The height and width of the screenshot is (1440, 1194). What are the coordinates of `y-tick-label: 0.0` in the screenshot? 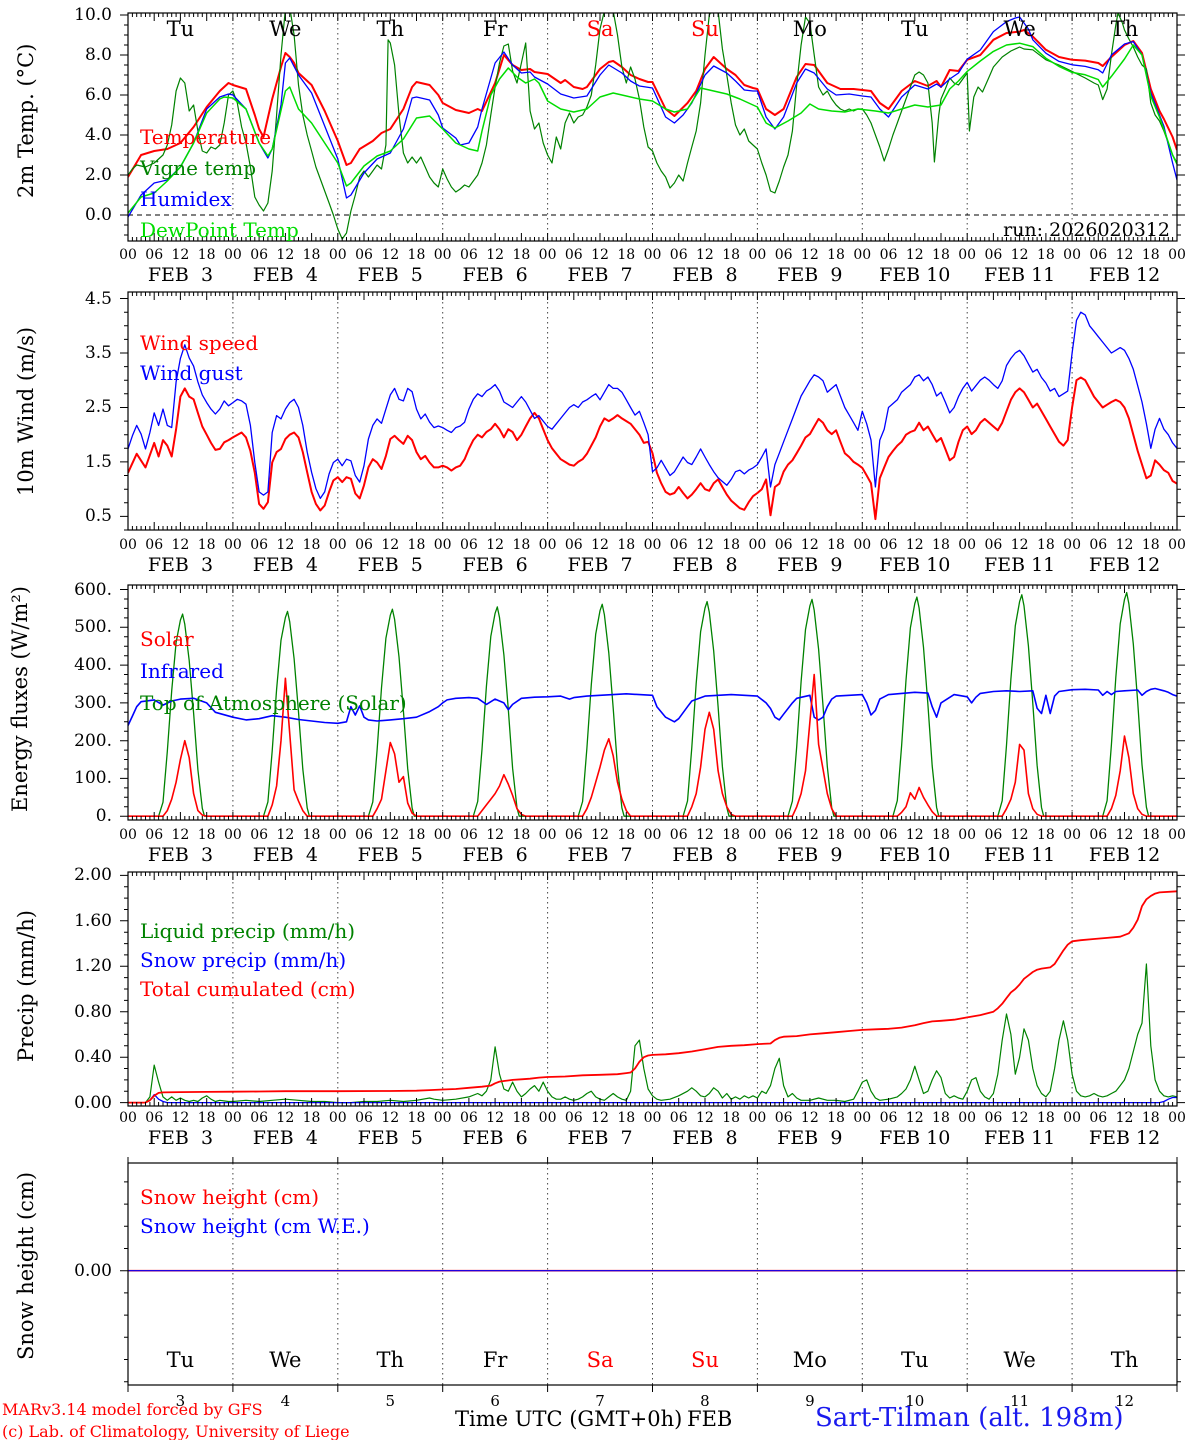 It's located at (98, 215).